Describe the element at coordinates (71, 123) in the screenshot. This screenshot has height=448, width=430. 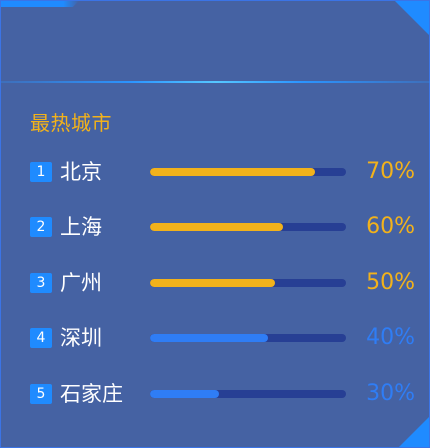
I see `panel-title: 最热城市` at that location.